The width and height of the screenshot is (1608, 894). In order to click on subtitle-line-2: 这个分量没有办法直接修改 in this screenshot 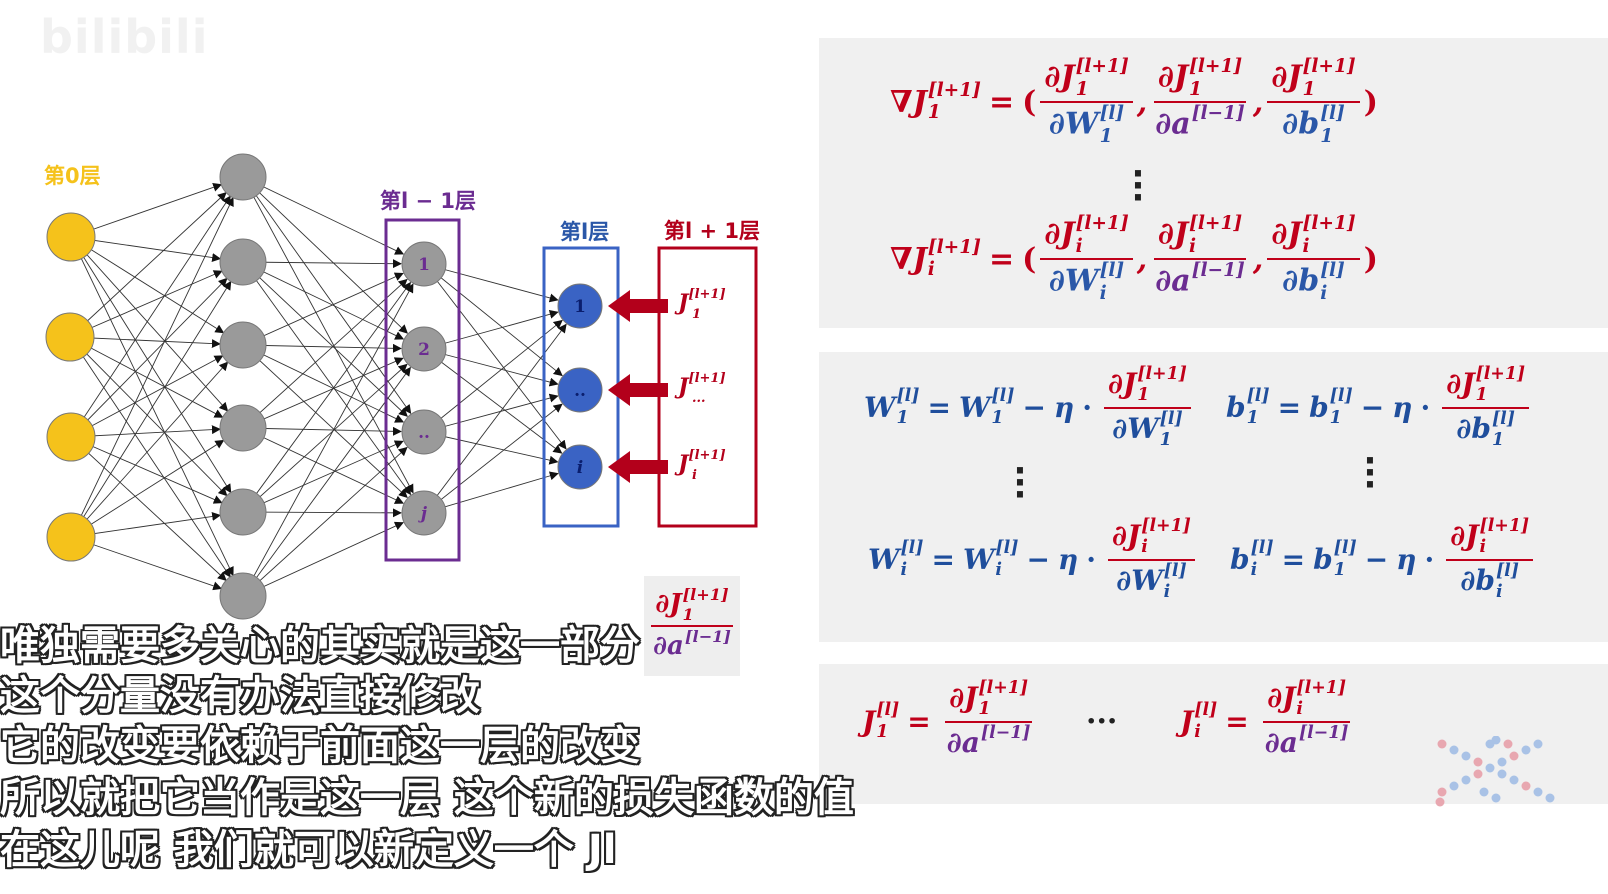, I will do `click(240, 696)`.